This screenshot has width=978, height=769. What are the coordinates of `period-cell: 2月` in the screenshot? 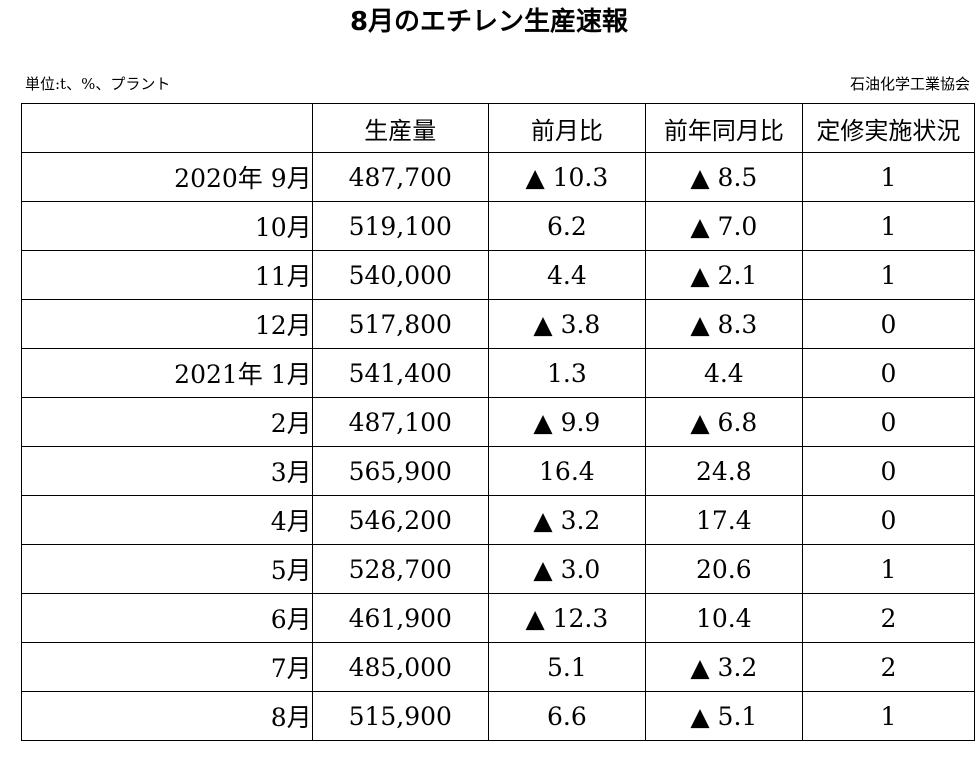 It's located at (167, 422).